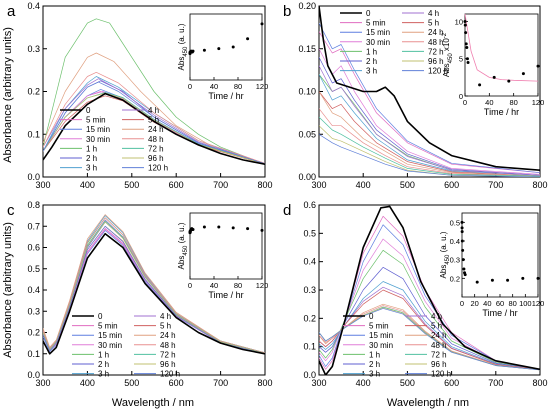  What do you see at coordinates (110, 345) in the screenshot?
I see `legend-label-c: 30 min` at bounding box center [110, 345].